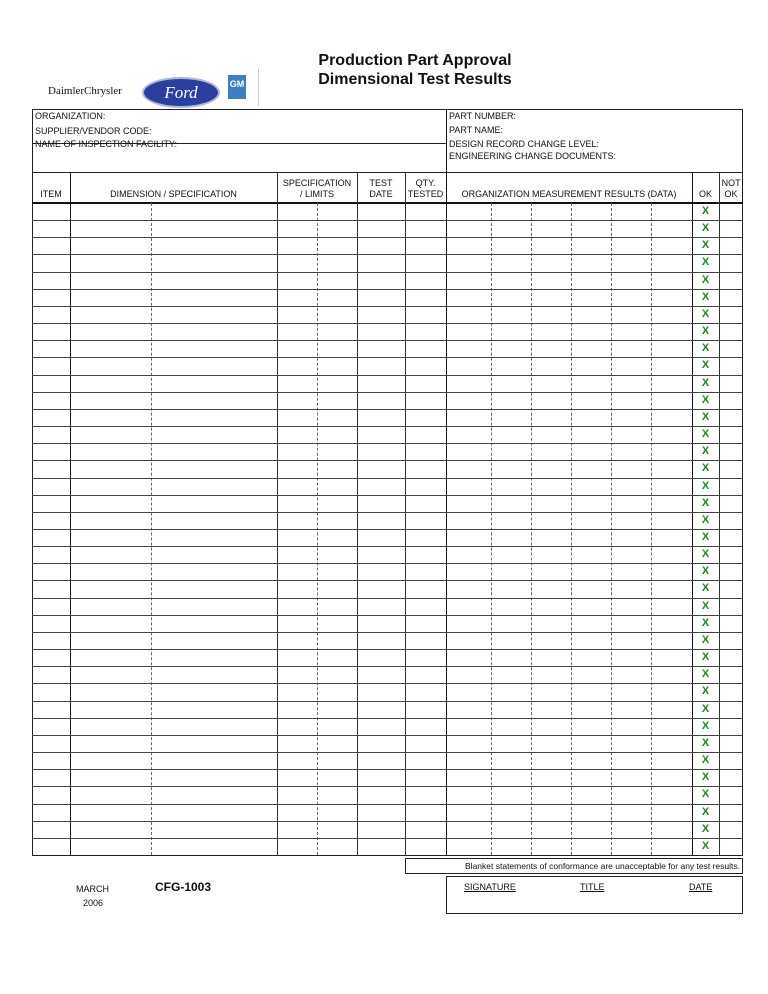 The height and width of the screenshot is (994, 768). Describe the element at coordinates (425, 188) in the screenshot. I see `col-qty-tested: QTY. TESTED` at that location.